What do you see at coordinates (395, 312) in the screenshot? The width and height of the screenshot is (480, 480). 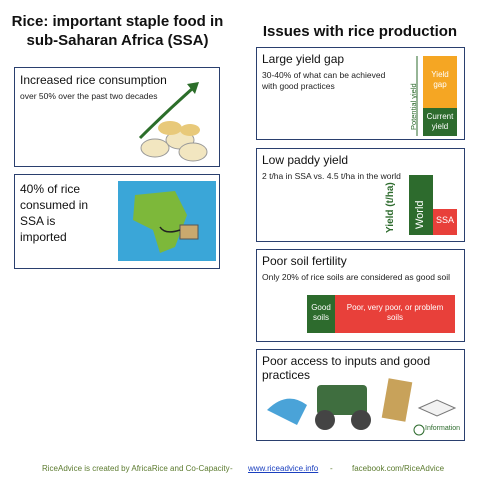 I see `bar-label: Poor, very poor, or problem soils` at bounding box center [395, 312].